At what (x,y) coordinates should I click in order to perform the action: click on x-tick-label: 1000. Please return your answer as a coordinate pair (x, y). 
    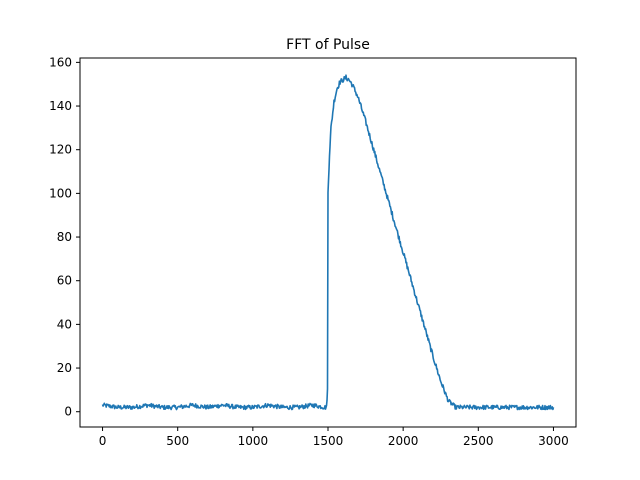
    Looking at the image, I should click on (253, 441).